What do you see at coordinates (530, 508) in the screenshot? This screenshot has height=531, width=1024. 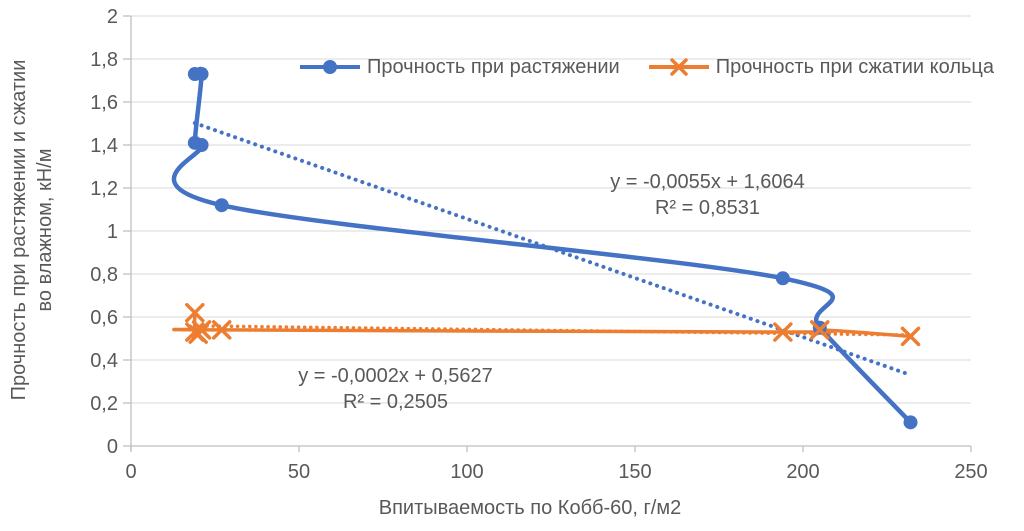 I see `x-axis-title: Впитываемость по Кобб-60, г/м2` at bounding box center [530, 508].